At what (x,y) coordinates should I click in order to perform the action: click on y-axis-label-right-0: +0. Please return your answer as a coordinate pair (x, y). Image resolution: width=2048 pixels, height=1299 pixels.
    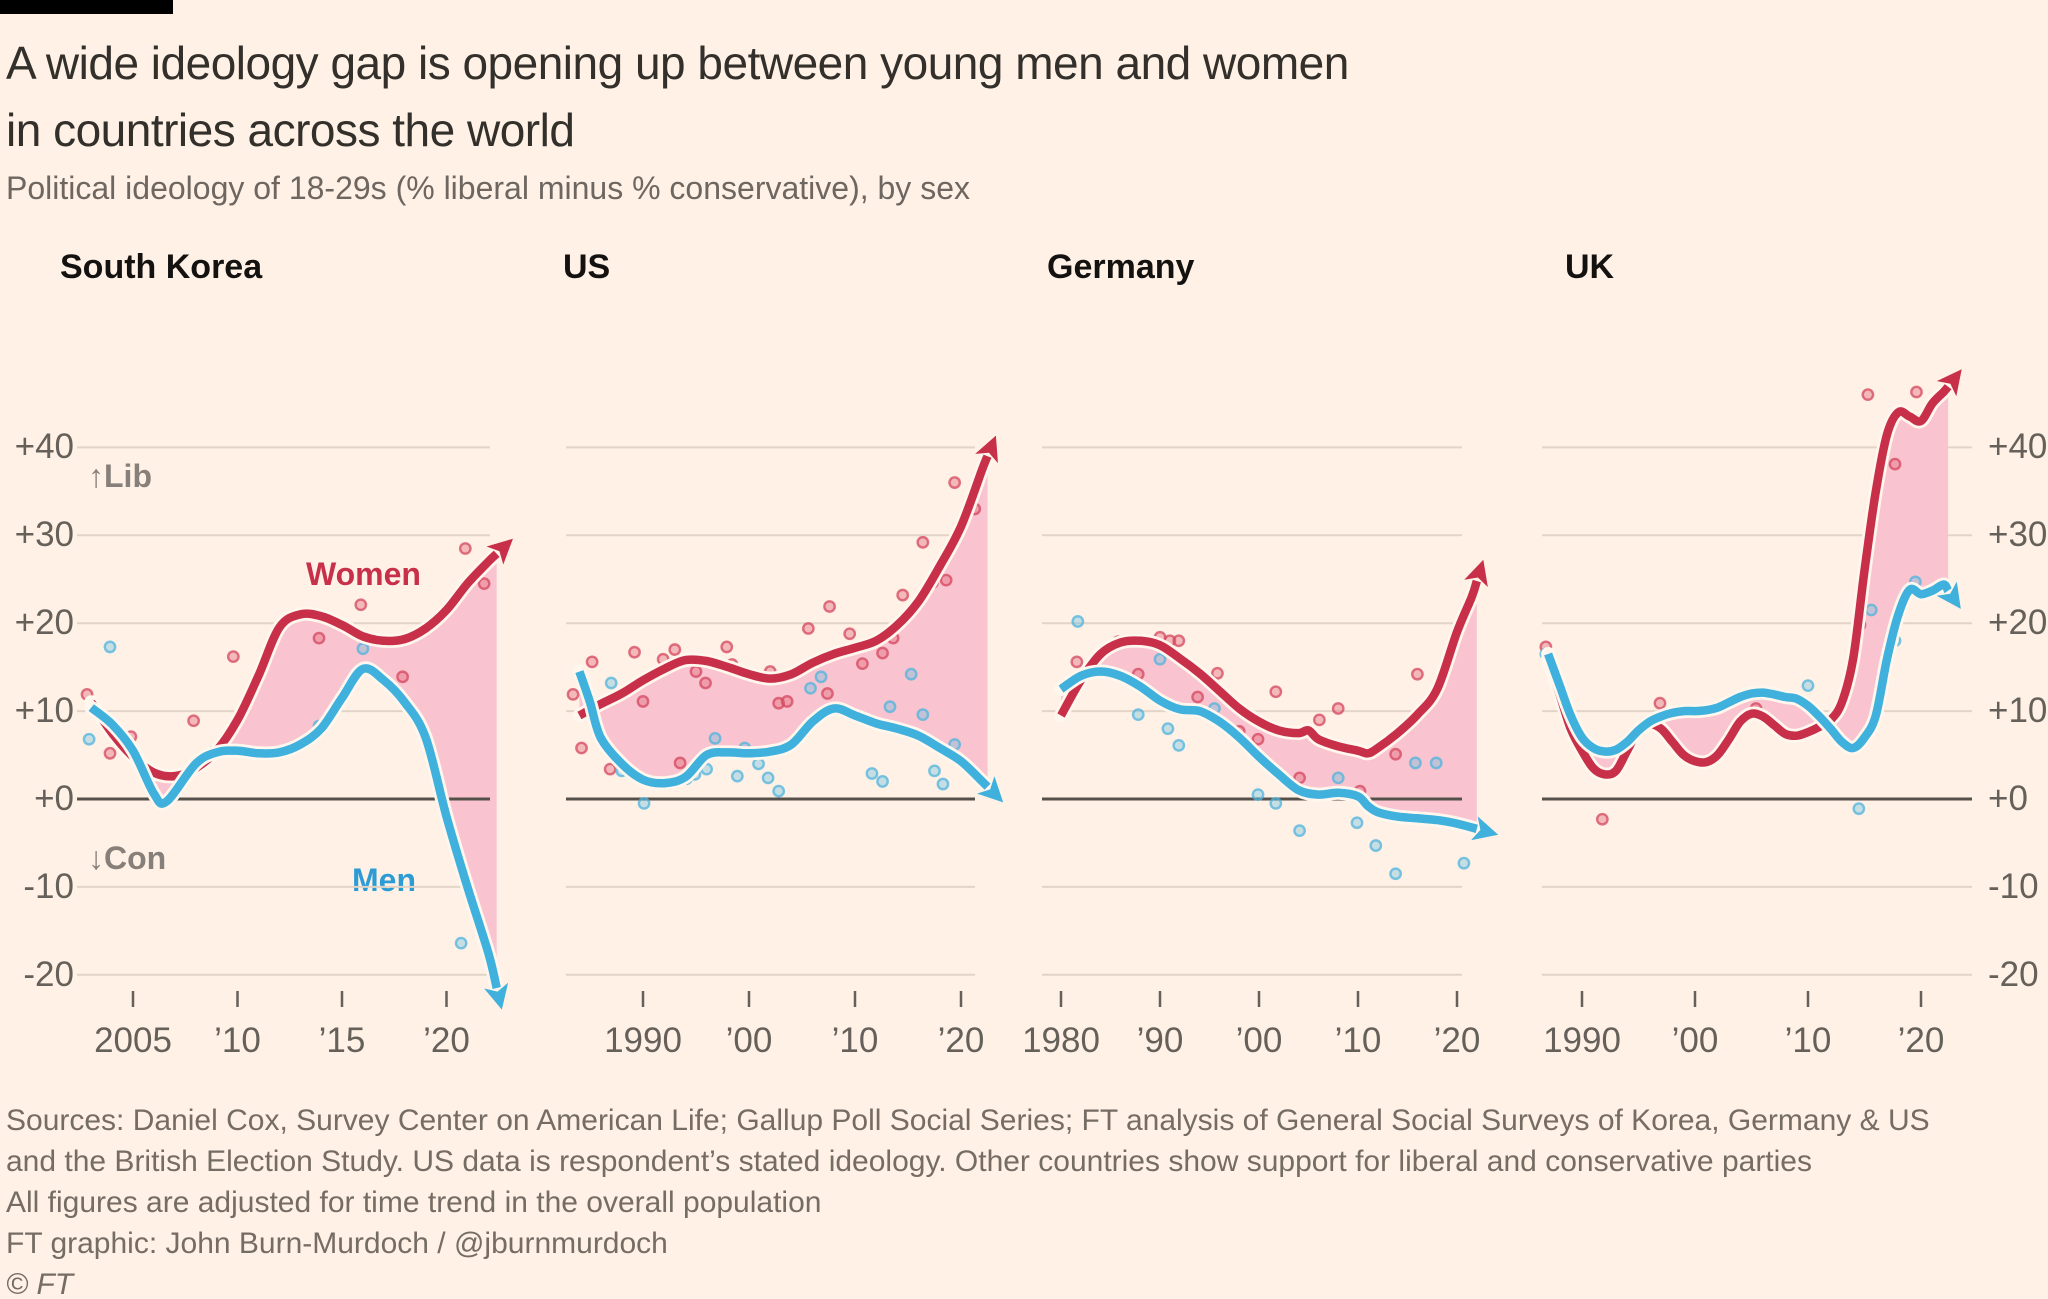
    Looking at the image, I should click on (2008, 798).